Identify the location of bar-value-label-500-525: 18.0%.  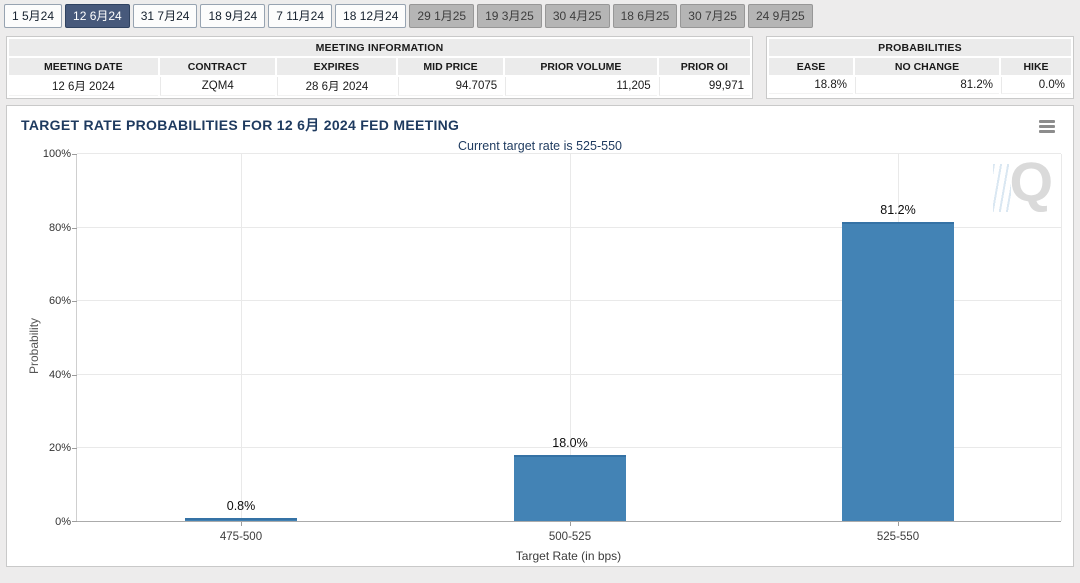
(570, 443).